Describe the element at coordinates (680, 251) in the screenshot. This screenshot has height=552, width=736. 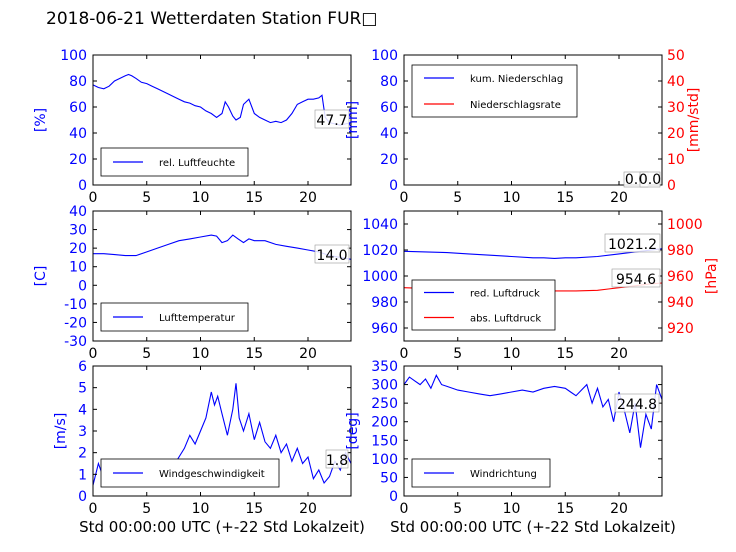
I see `y2-tick-label: 980` at that location.